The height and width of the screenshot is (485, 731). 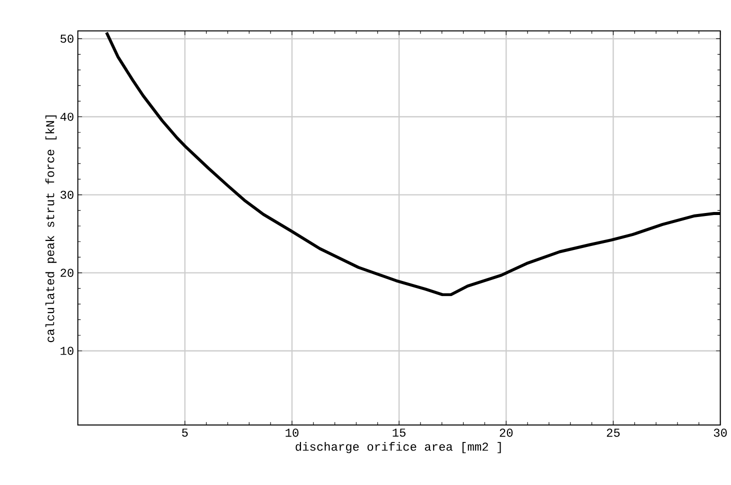 What do you see at coordinates (67, 272) in the screenshot?
I see `y-tick-label: 20` at bounding box center [67, 272].